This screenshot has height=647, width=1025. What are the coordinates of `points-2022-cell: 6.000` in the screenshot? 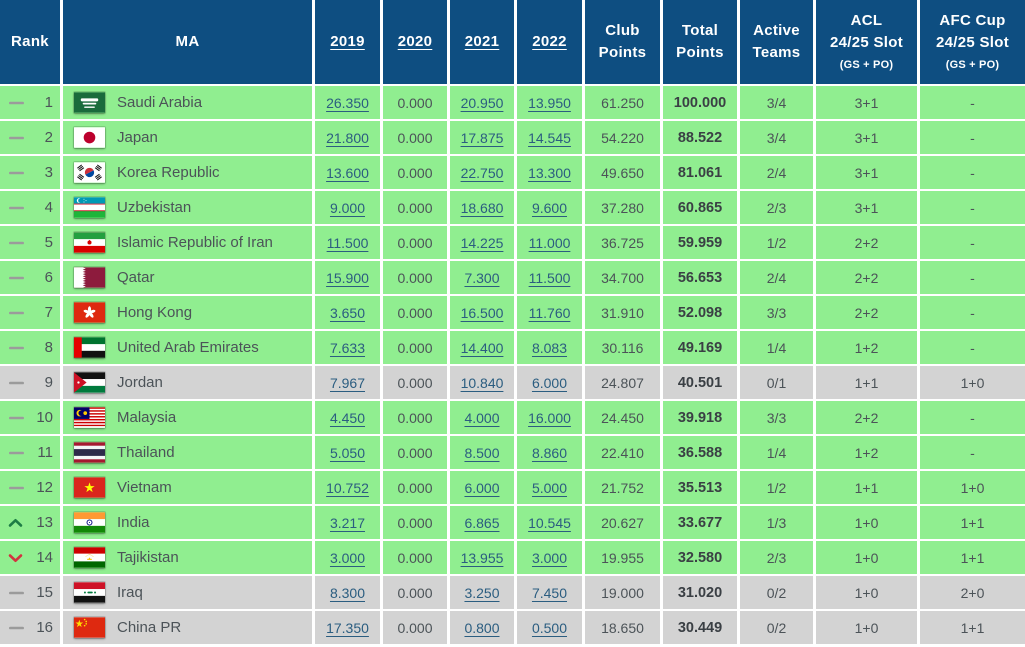 It's located at (551, 383).